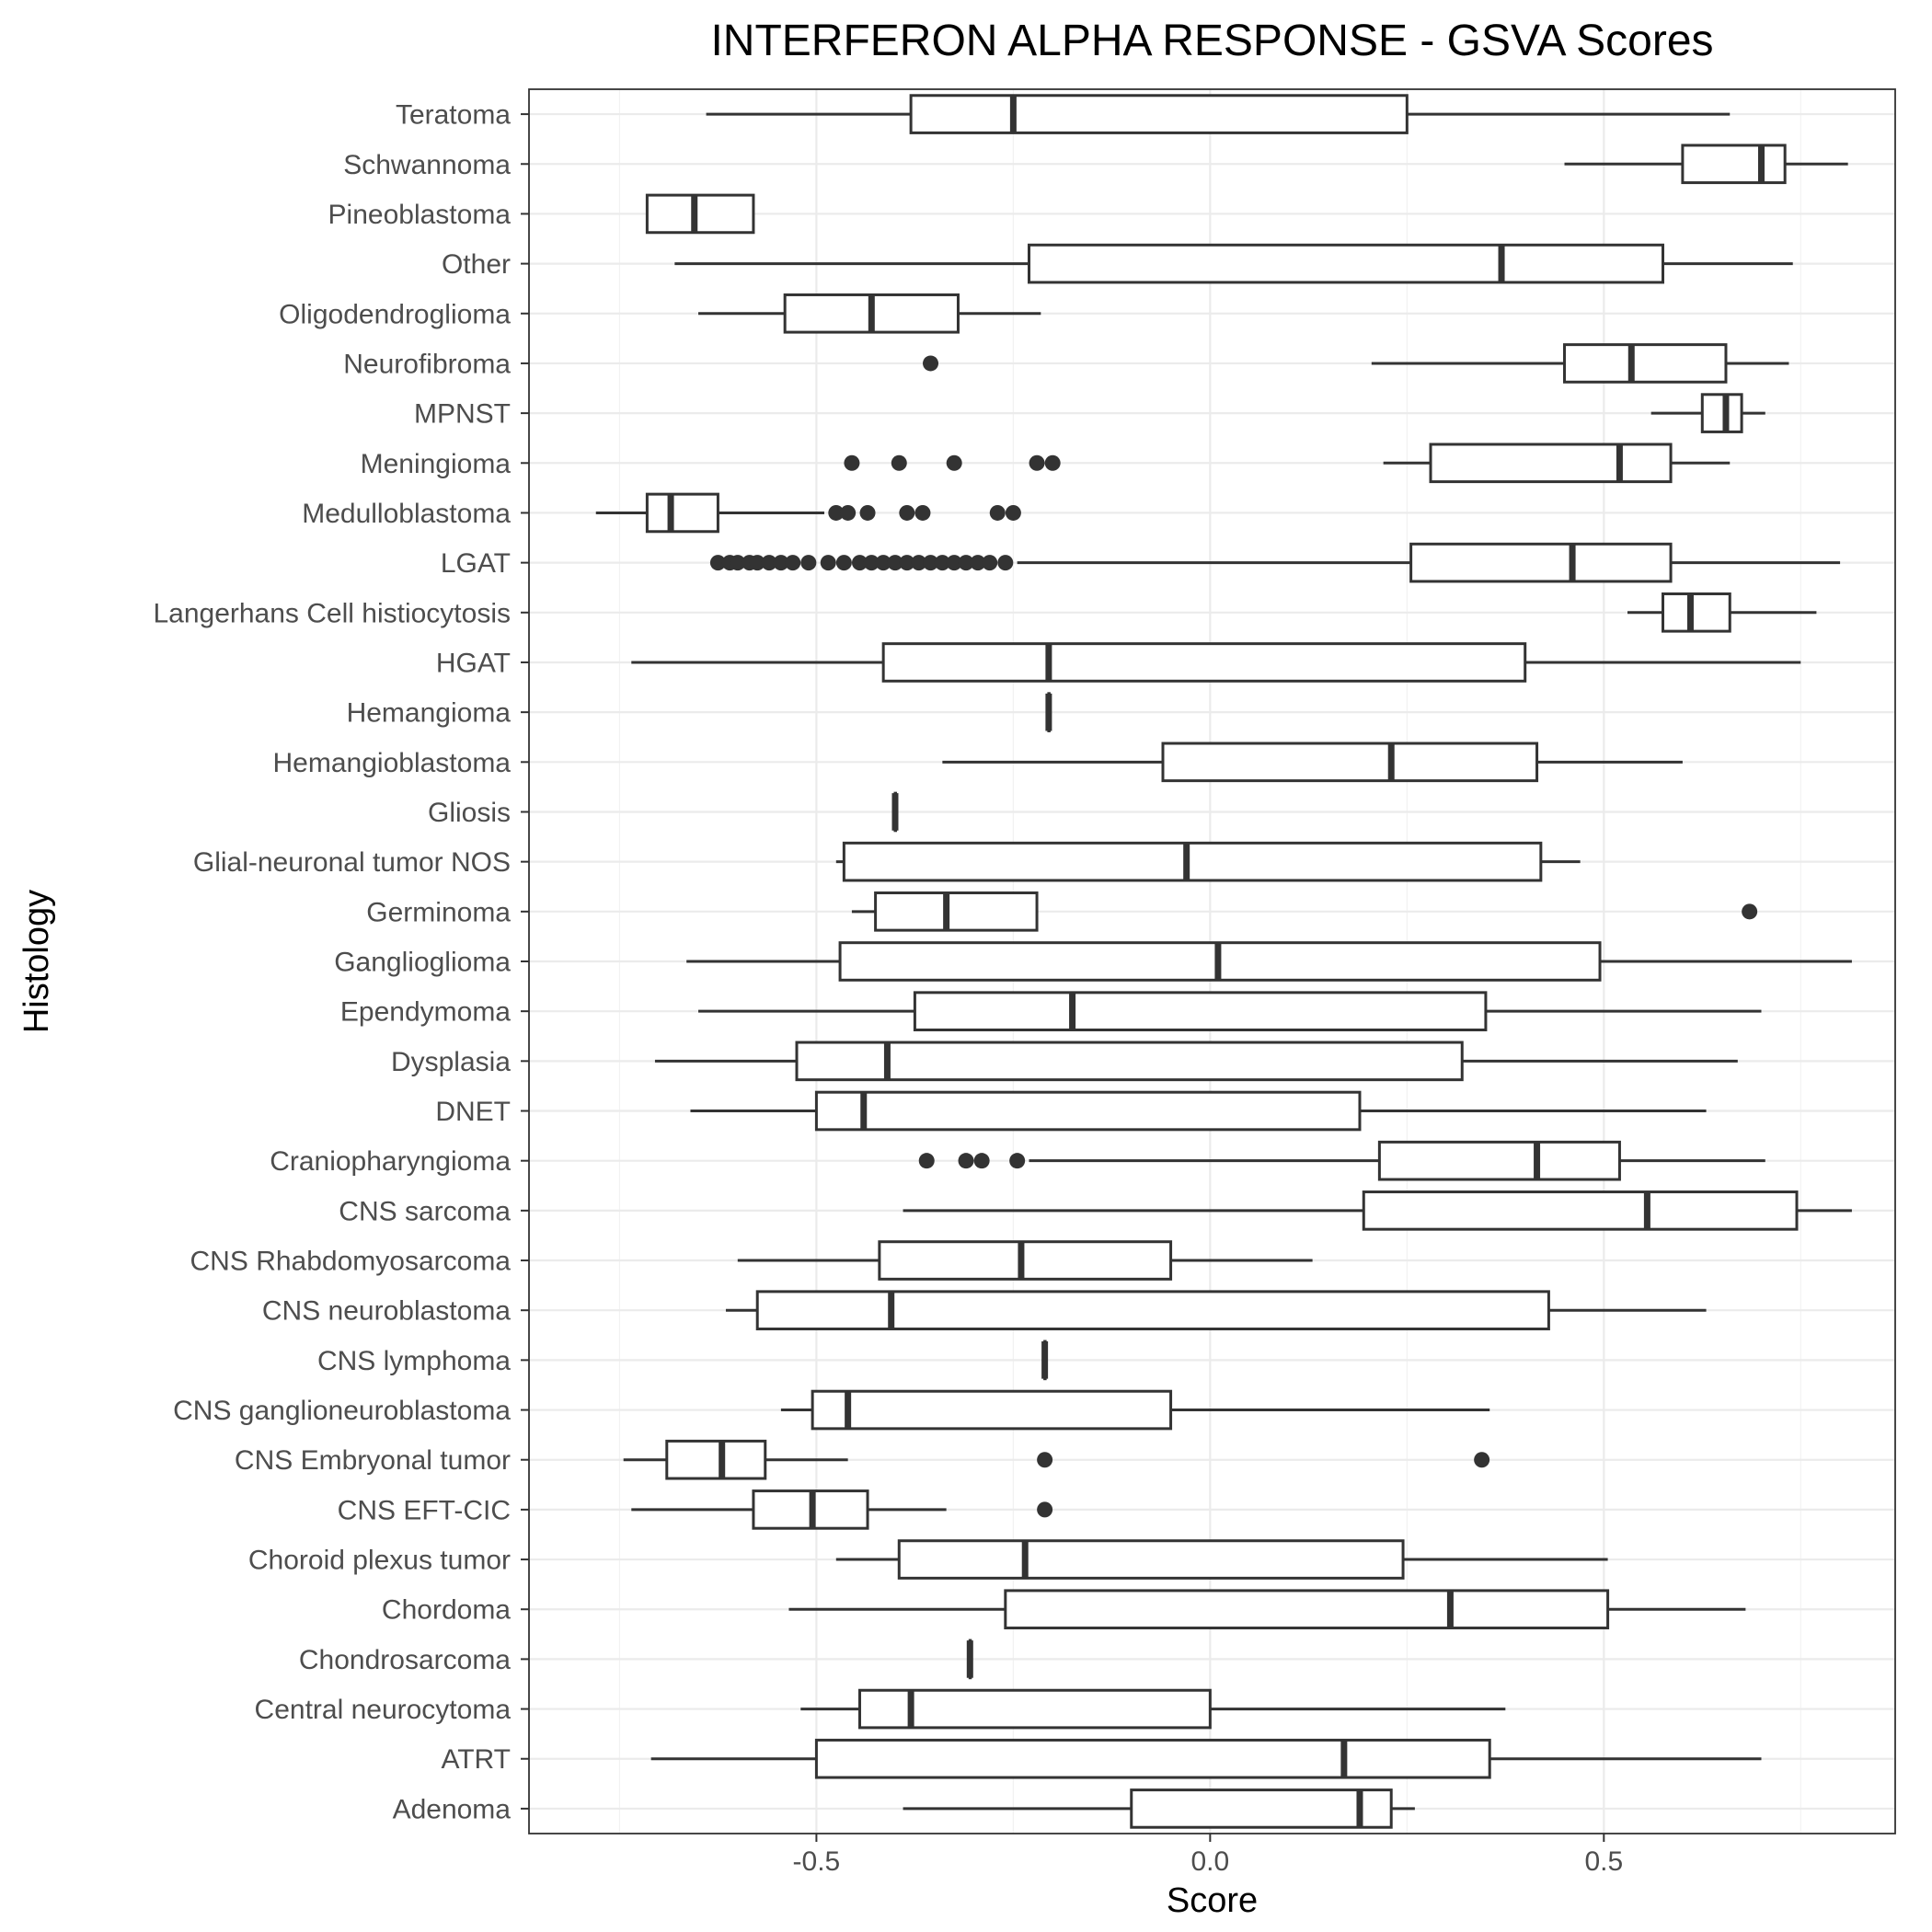  Describe the element at coordinates (438, 912) in the screenshot. I see `y-tick-label: Germinoma` at that location.